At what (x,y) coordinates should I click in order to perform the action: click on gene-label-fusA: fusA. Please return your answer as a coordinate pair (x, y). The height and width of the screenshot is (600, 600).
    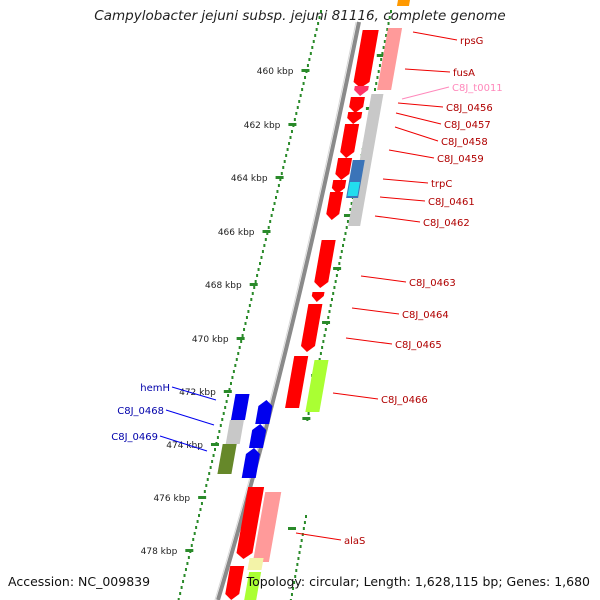
    Looking at the image, I should click on (464, 73).